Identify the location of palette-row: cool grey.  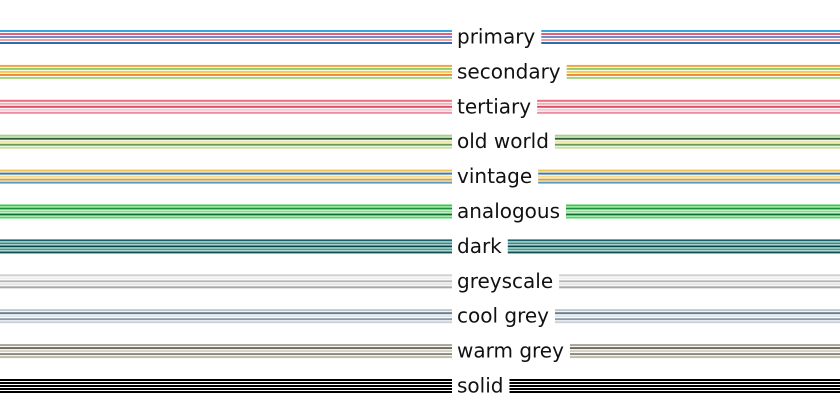
(420, 316).